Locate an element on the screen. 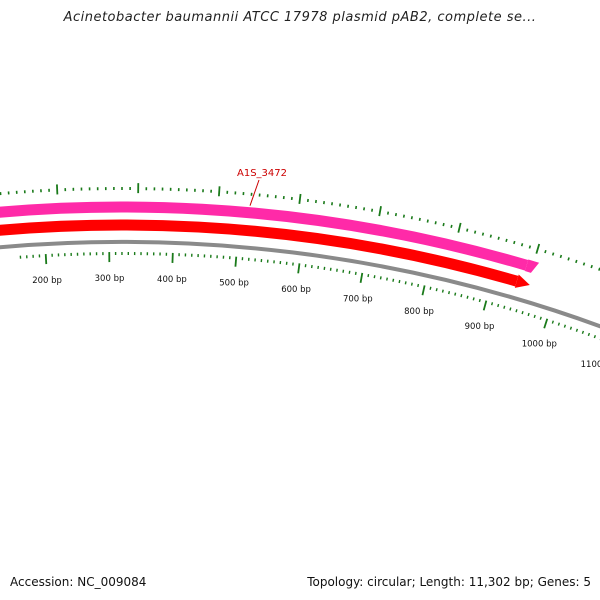  gene-label: A1S_3472 is located at coordinates (262, 173).